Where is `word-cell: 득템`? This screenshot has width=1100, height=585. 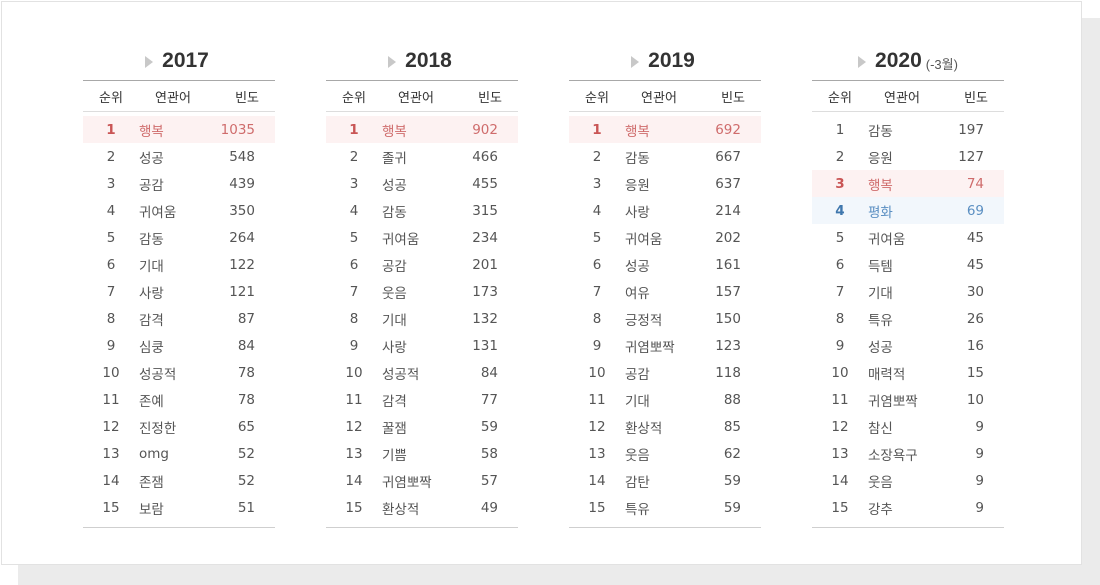
word-cell: 득템 is located at coordinates (880, 266).